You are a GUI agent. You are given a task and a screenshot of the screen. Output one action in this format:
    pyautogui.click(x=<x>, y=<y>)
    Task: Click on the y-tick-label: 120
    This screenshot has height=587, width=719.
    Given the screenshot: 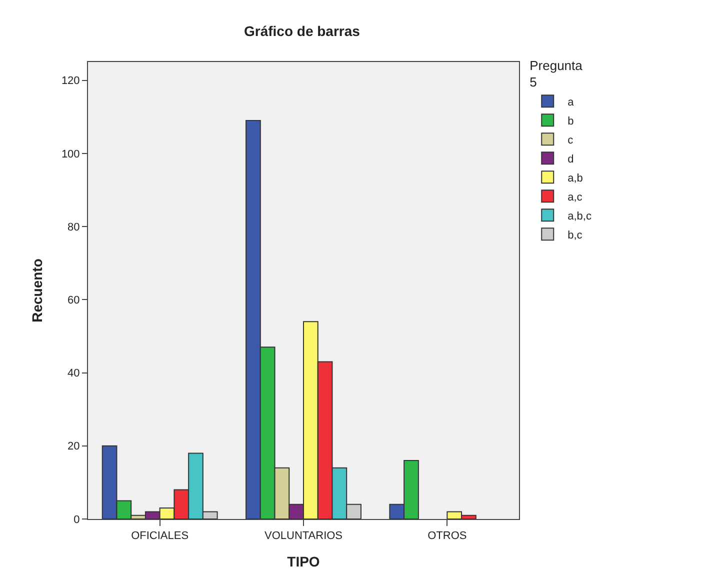 What is the action you would take?
    pyautogui.click(x=70, y=81)
    